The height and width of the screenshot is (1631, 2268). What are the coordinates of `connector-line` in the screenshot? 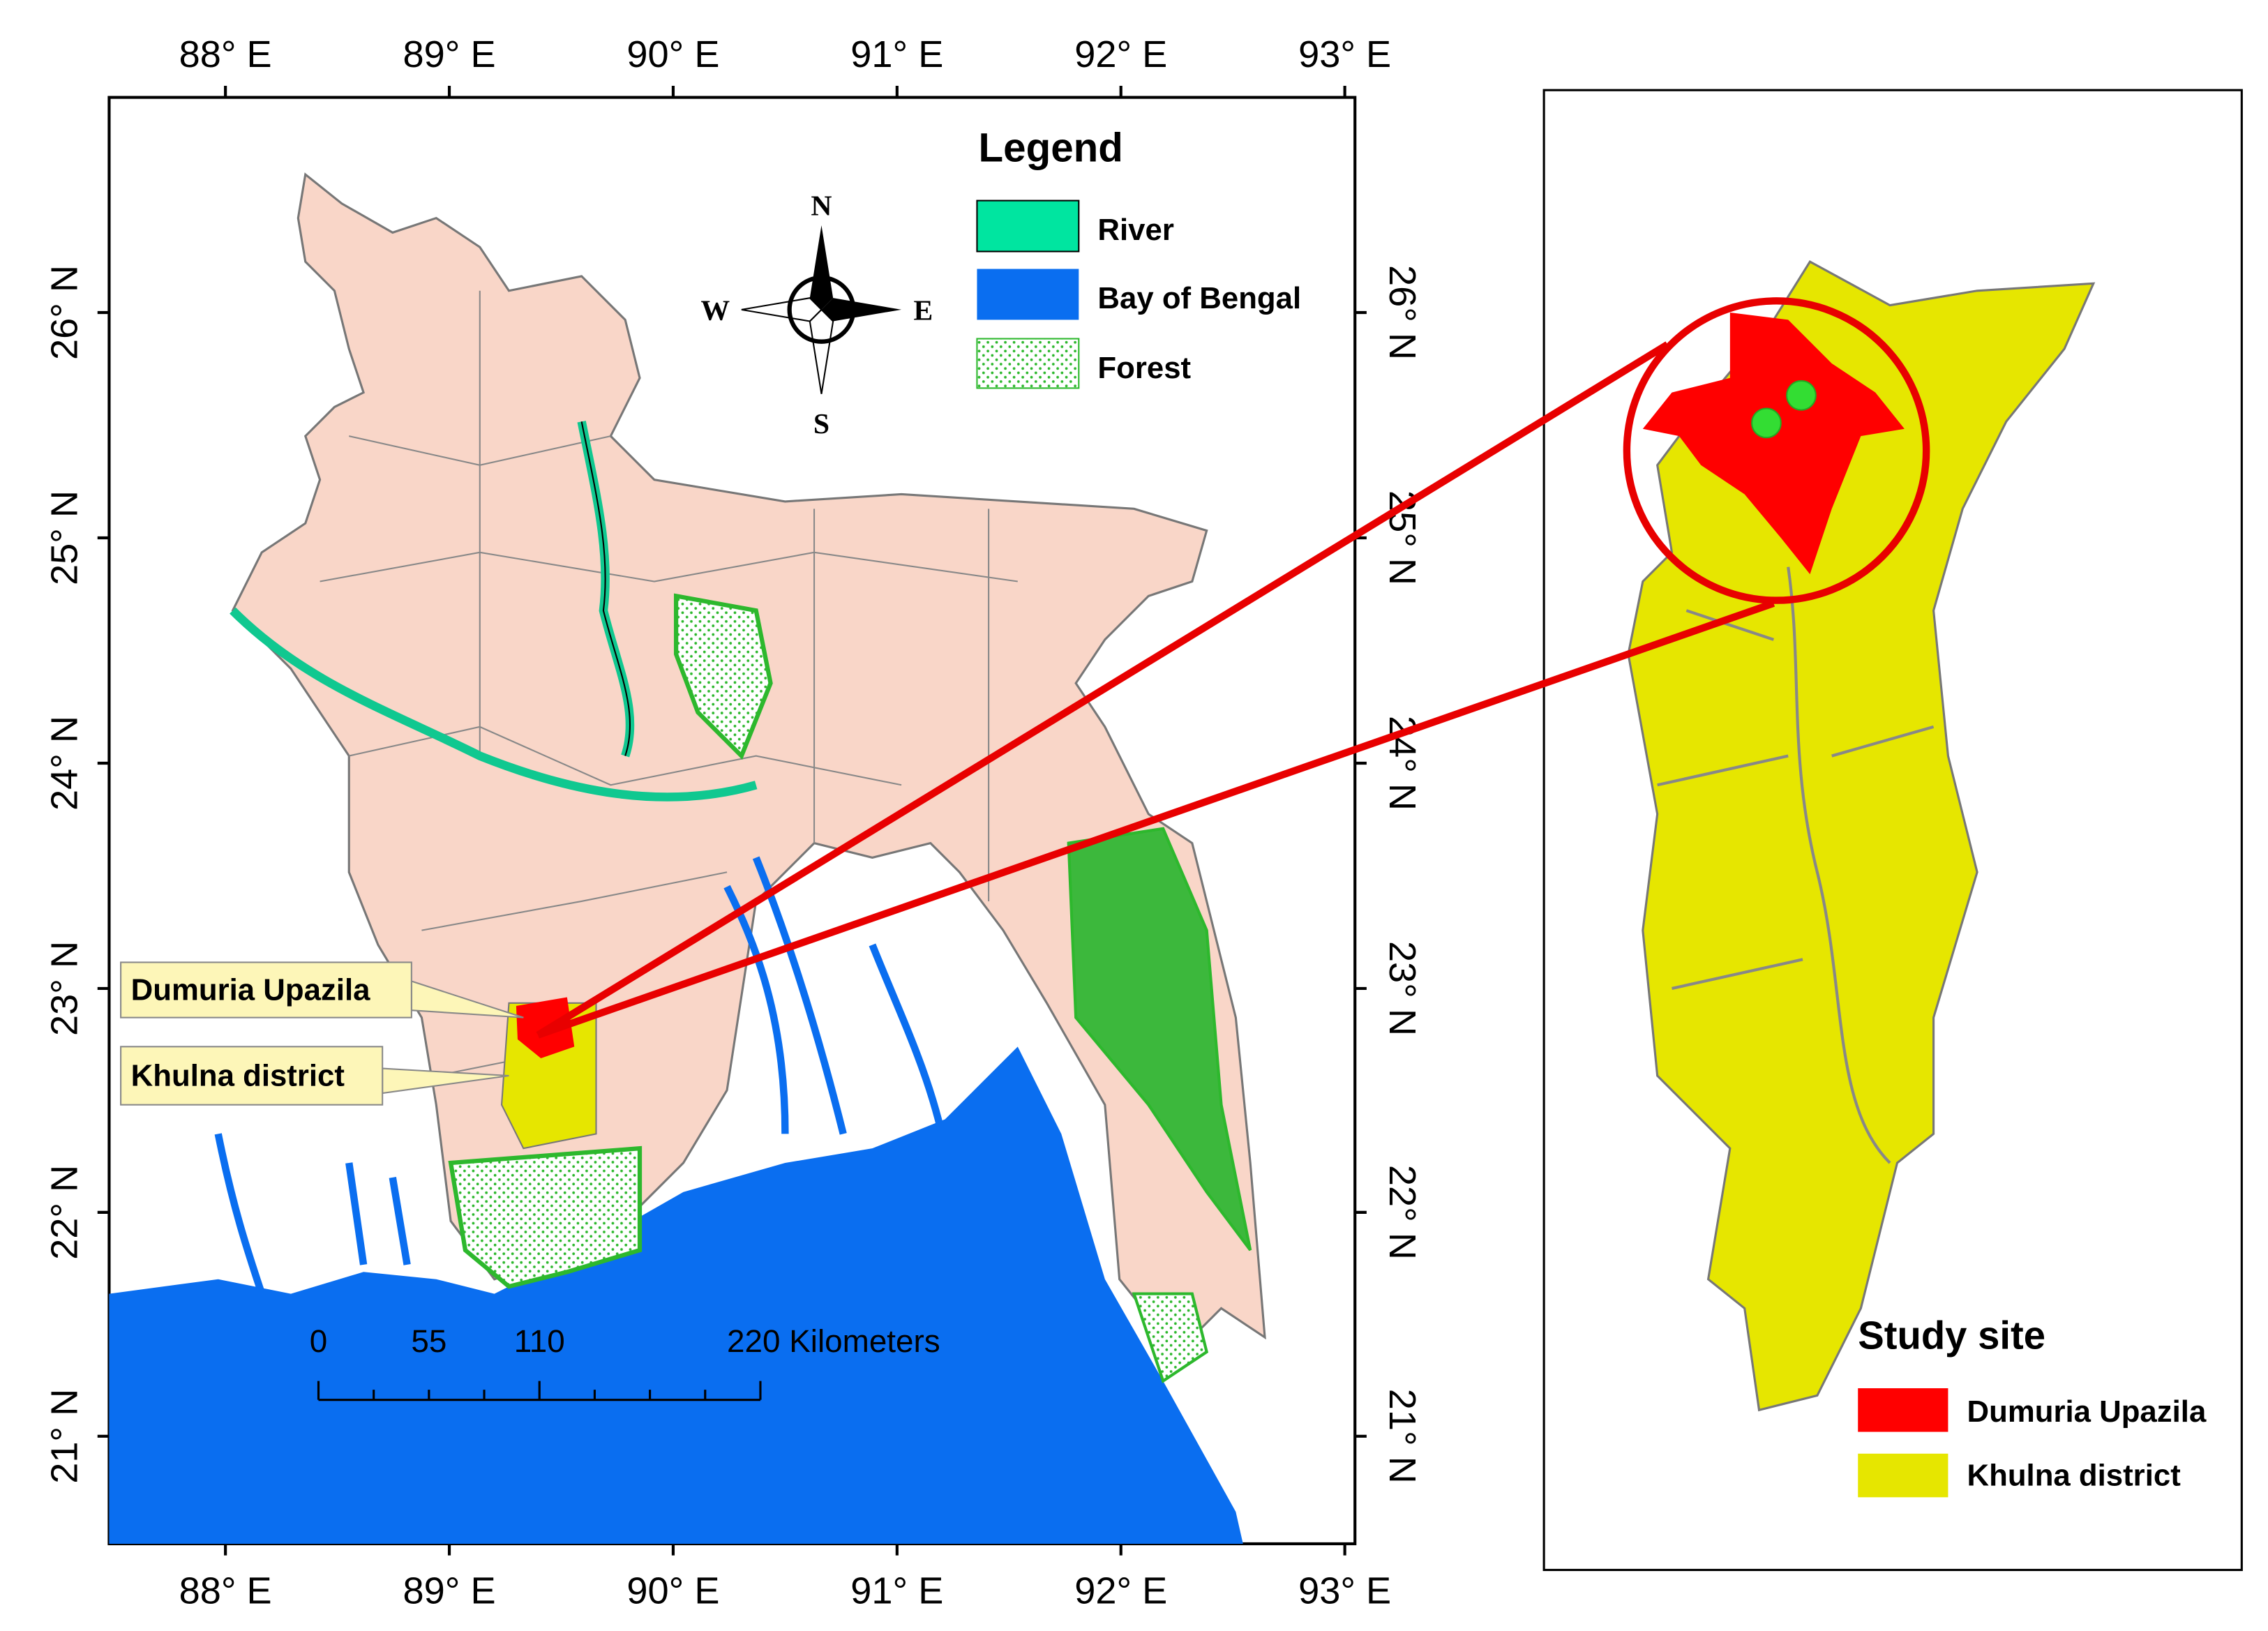 It's located at (1155, 819).